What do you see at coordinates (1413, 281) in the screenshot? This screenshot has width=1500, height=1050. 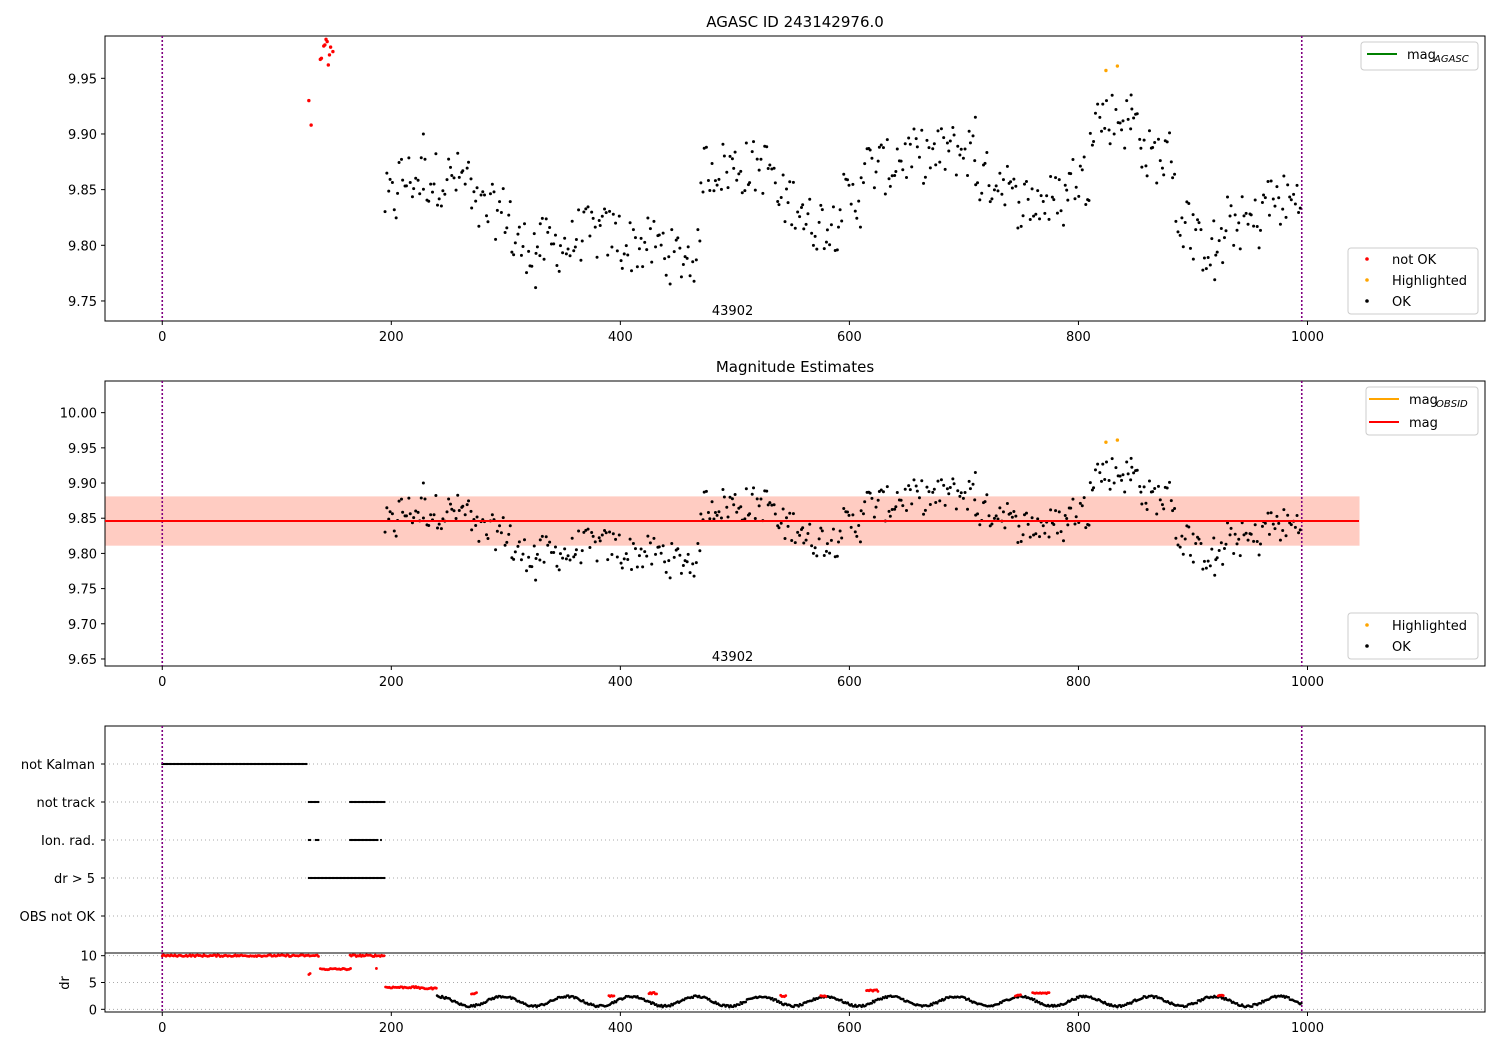 I see `legend-box` at bounding box center [1413, 281].